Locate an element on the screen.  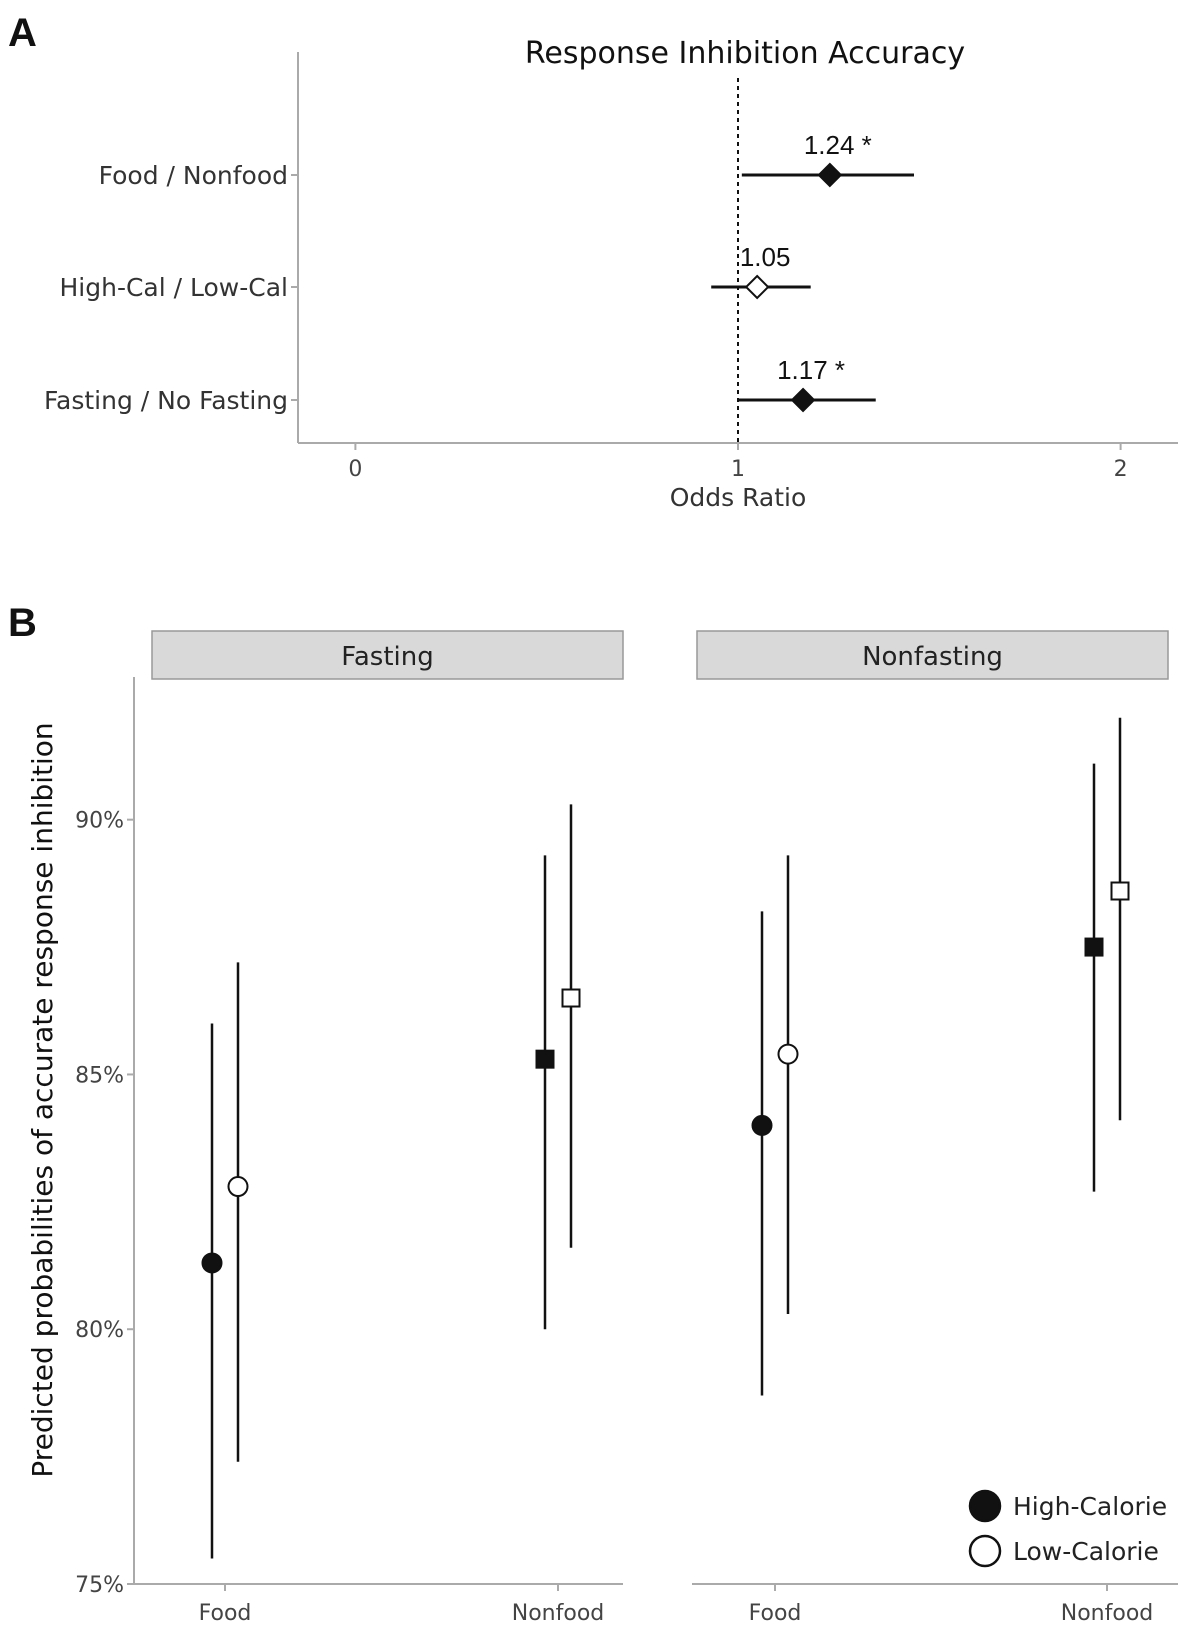
panel-b-letter: B is located at coordinates (22, 623).